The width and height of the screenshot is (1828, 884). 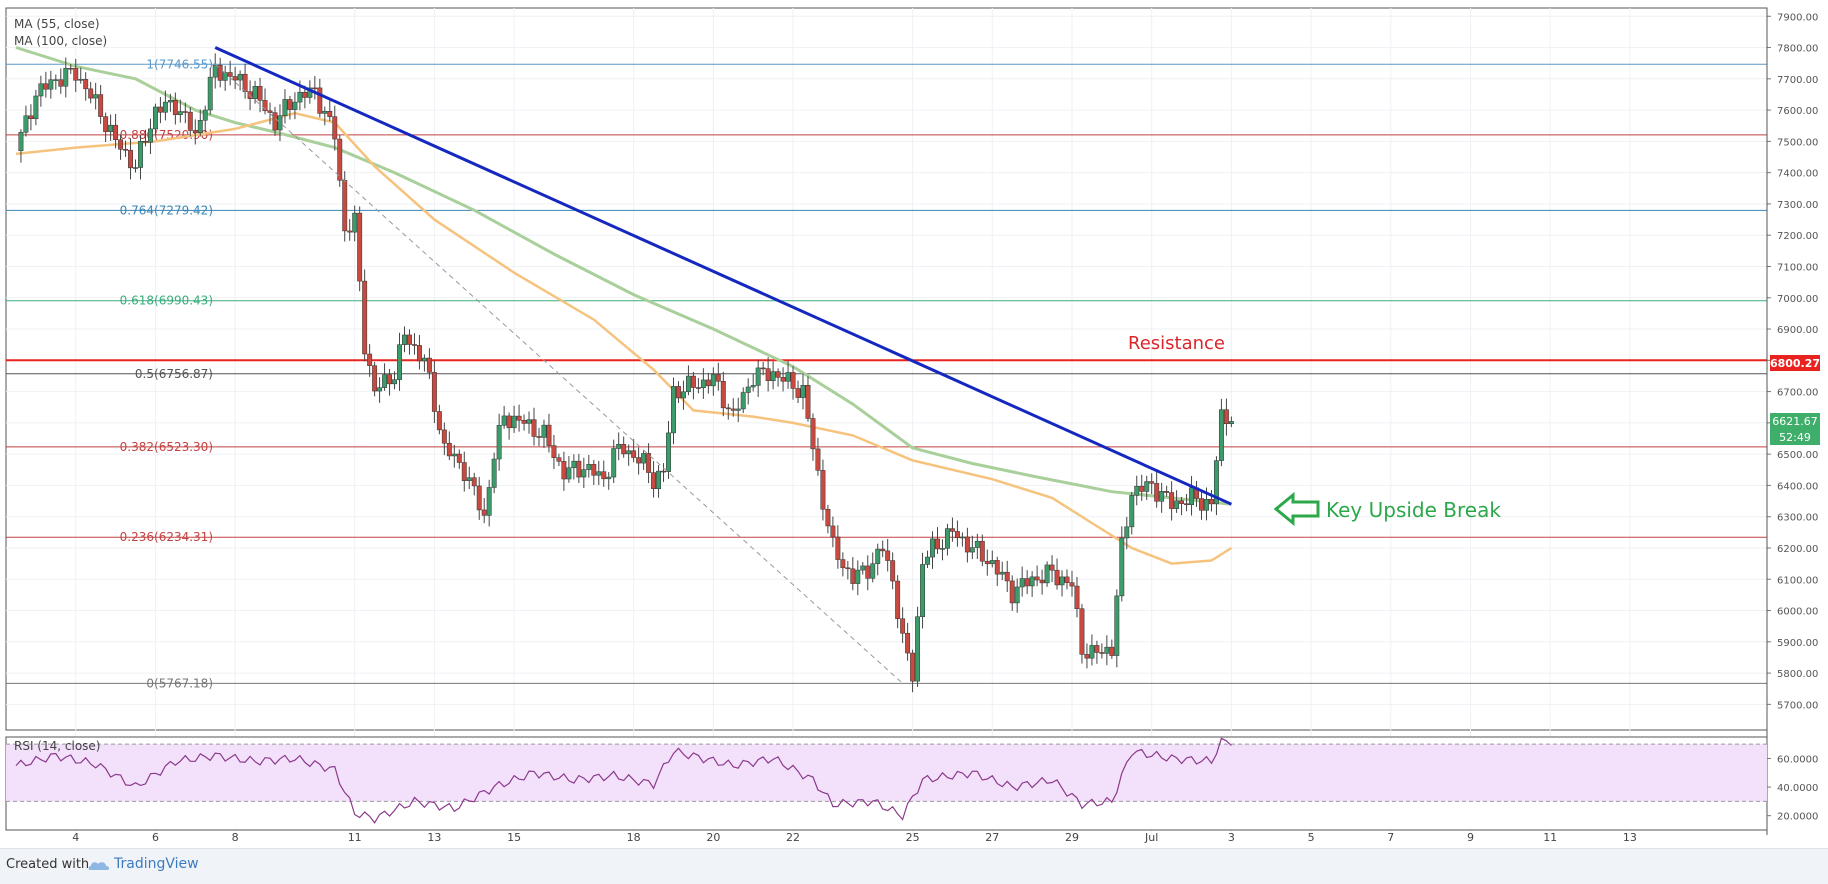 I want to click on x-tick-label: 18, so click(x=634, y=837).